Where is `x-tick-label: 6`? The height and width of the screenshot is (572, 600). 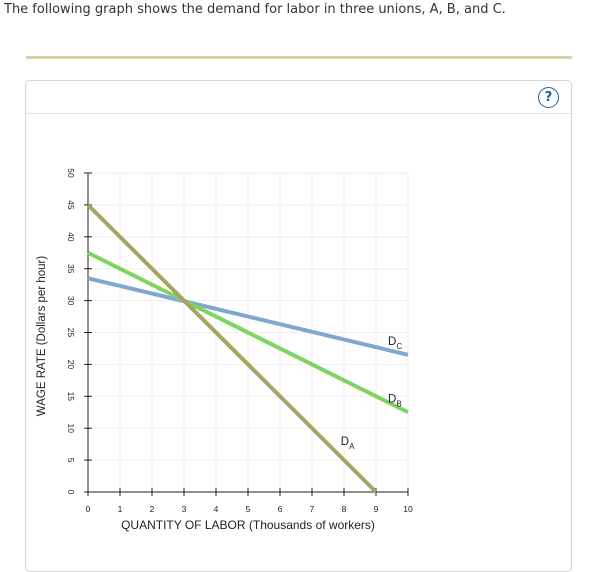
x-tick-label: 6 is located at coordinates (280, 509).